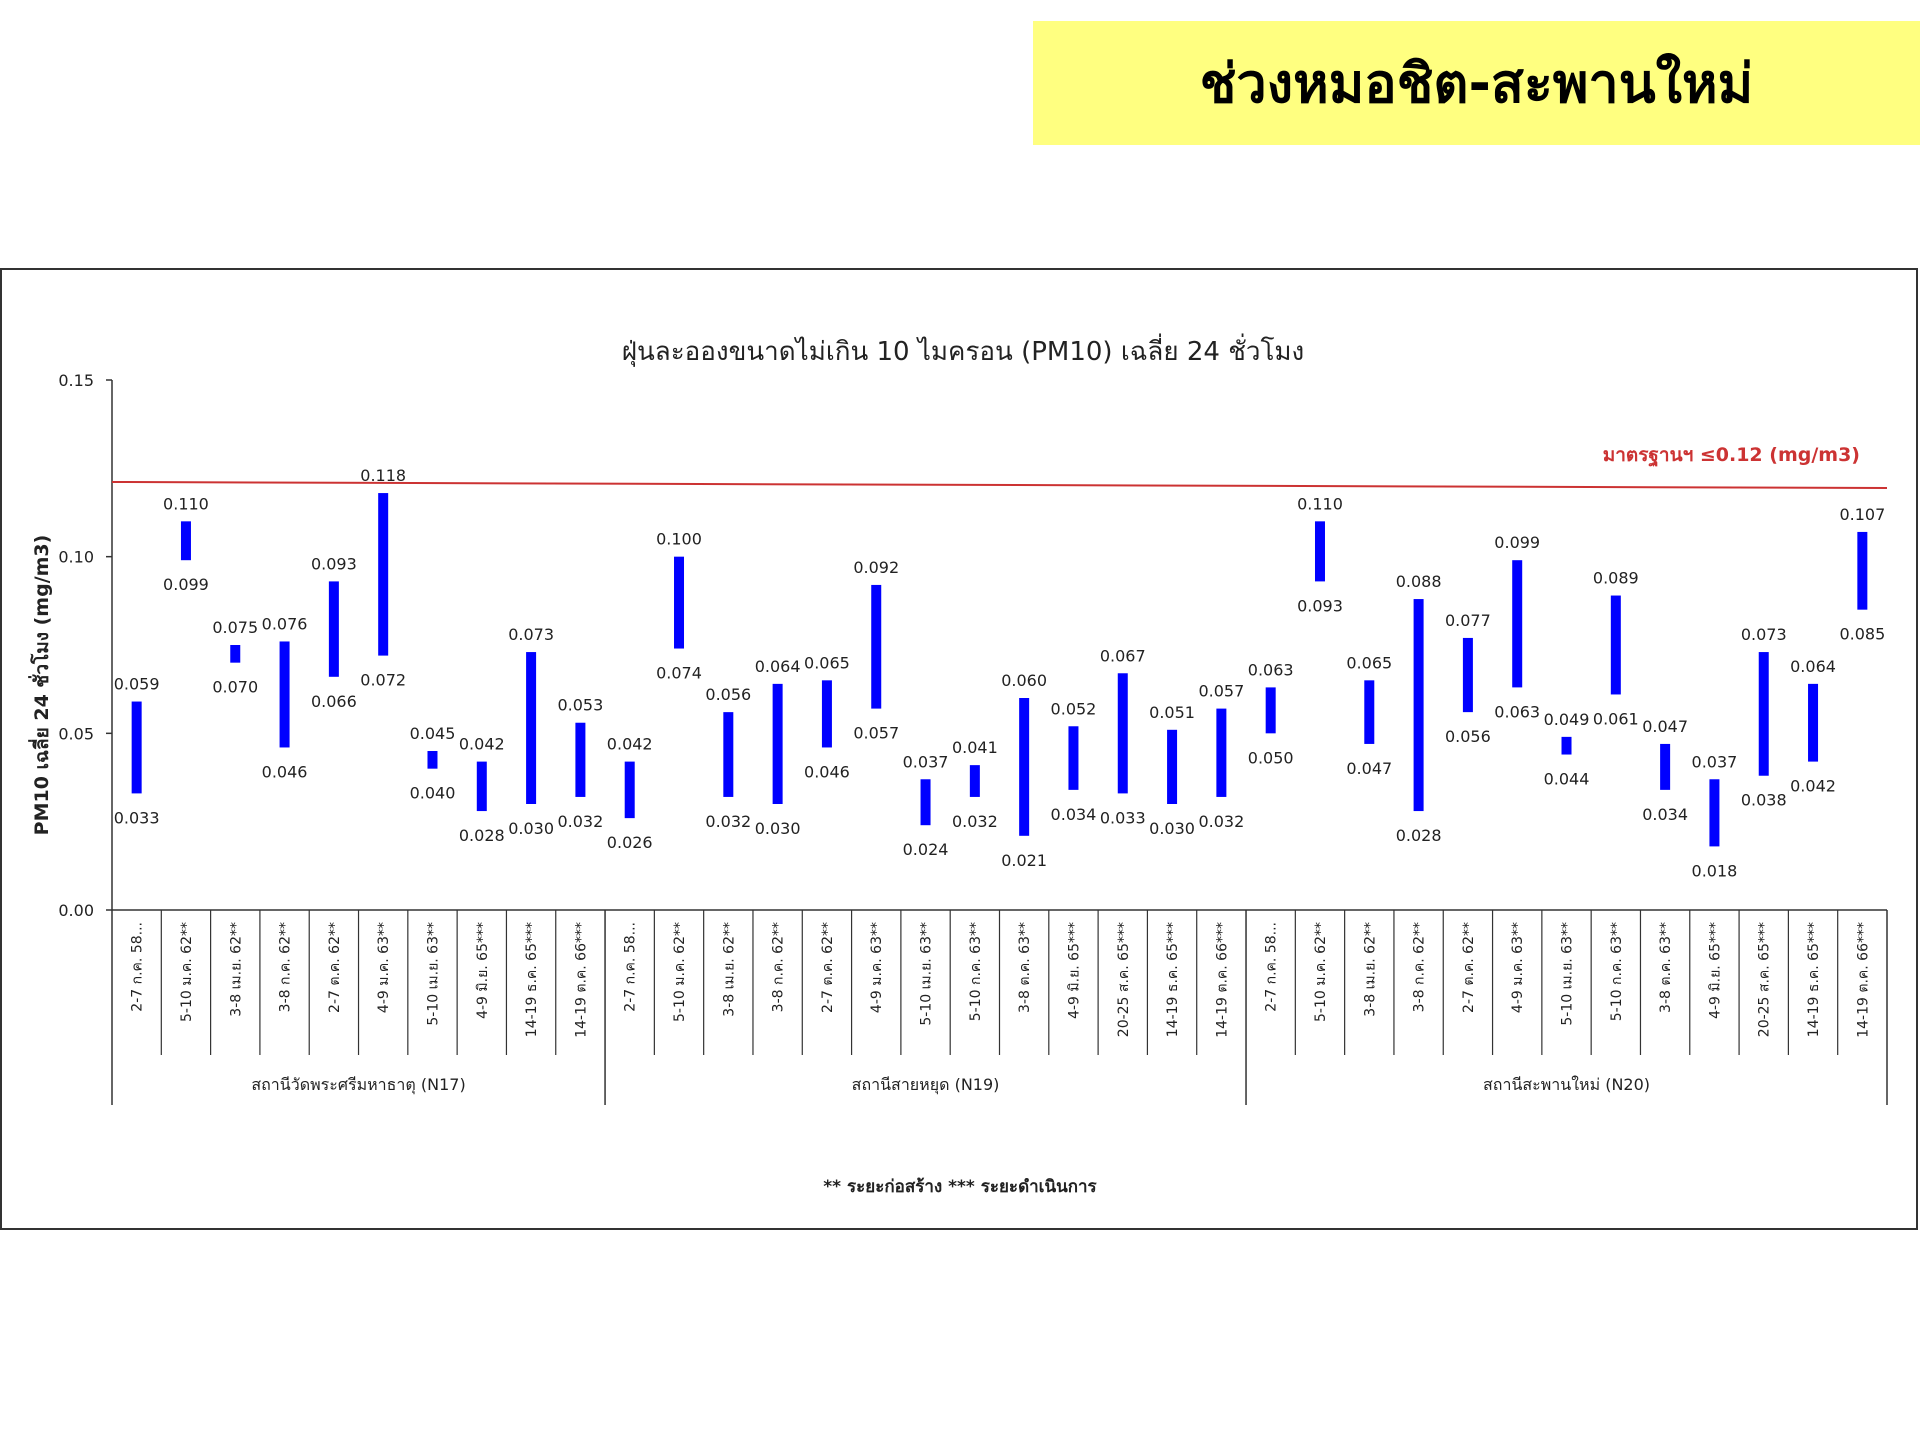  I want to click on bar-max-label: 0.075, so click(235, 627).